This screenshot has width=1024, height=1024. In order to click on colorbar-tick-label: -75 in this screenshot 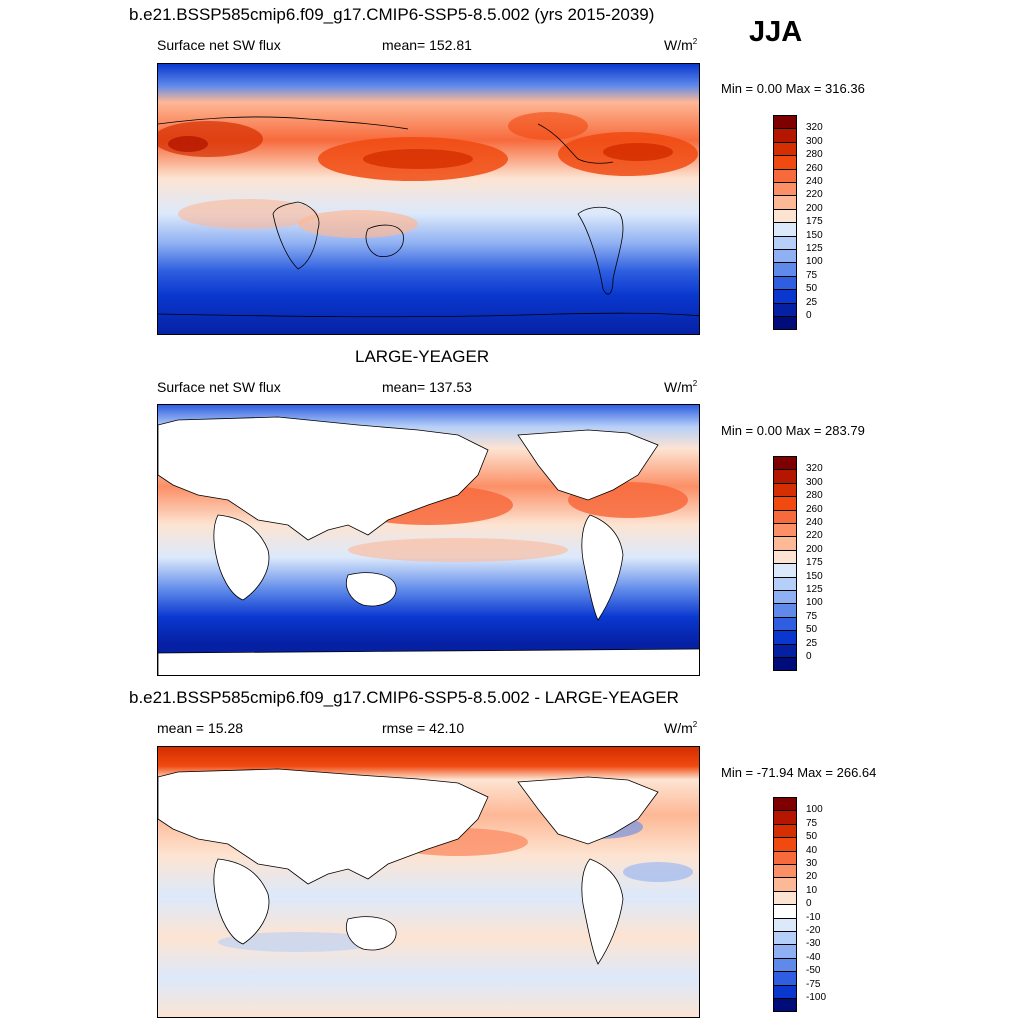, I will do `click(813, 984)`.